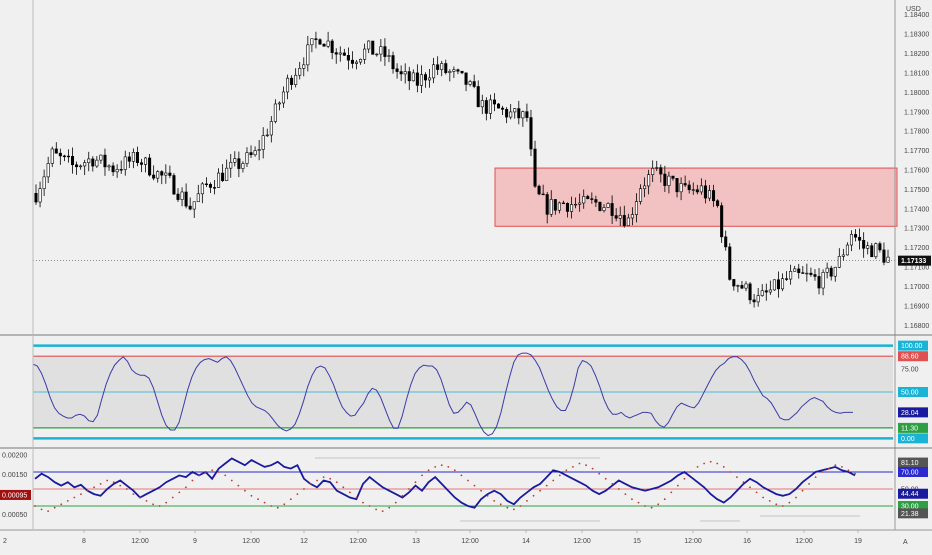 This screenshot has height=555, width=932. I want to click on osc-right-label: 70.00, so click(910, 473).